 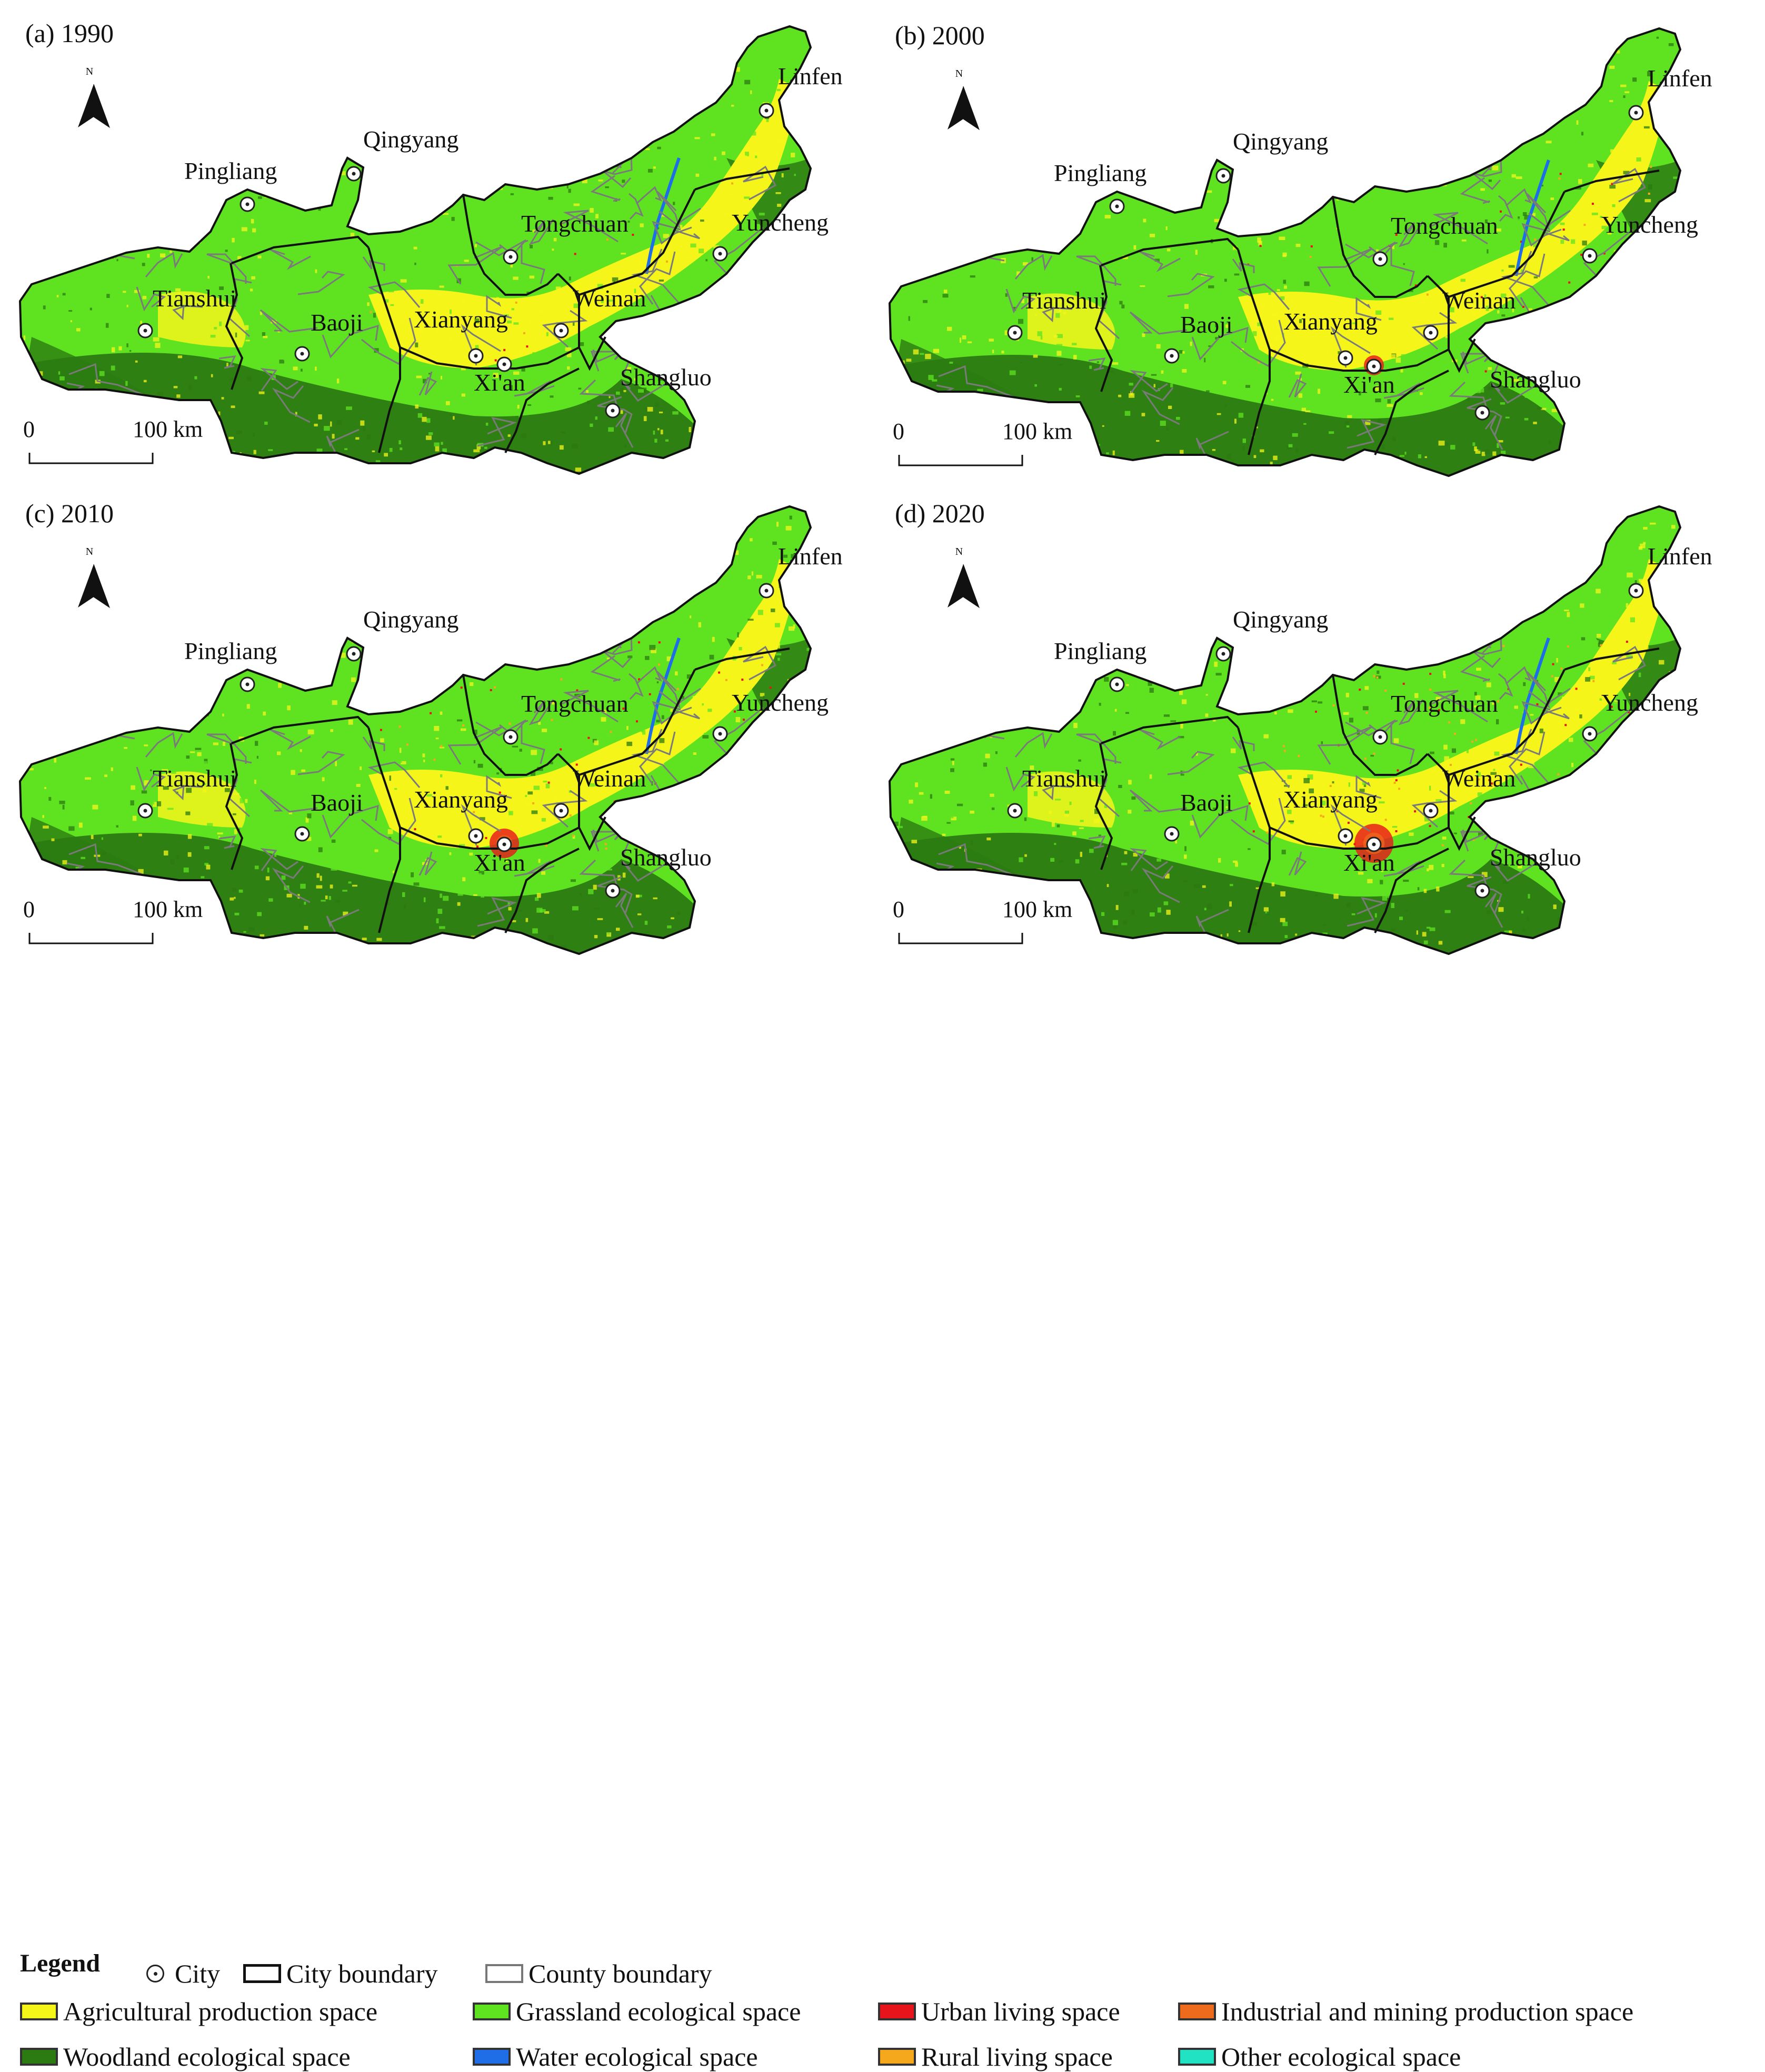 What do you see at coordinates (663, 215) in the screenshot?
I see `river` at bounding box center [663, 215].